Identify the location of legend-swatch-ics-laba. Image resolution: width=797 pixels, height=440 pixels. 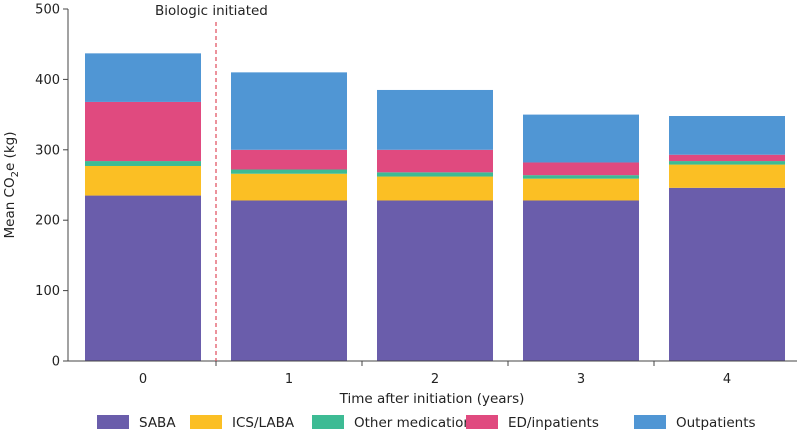
(206, 422).